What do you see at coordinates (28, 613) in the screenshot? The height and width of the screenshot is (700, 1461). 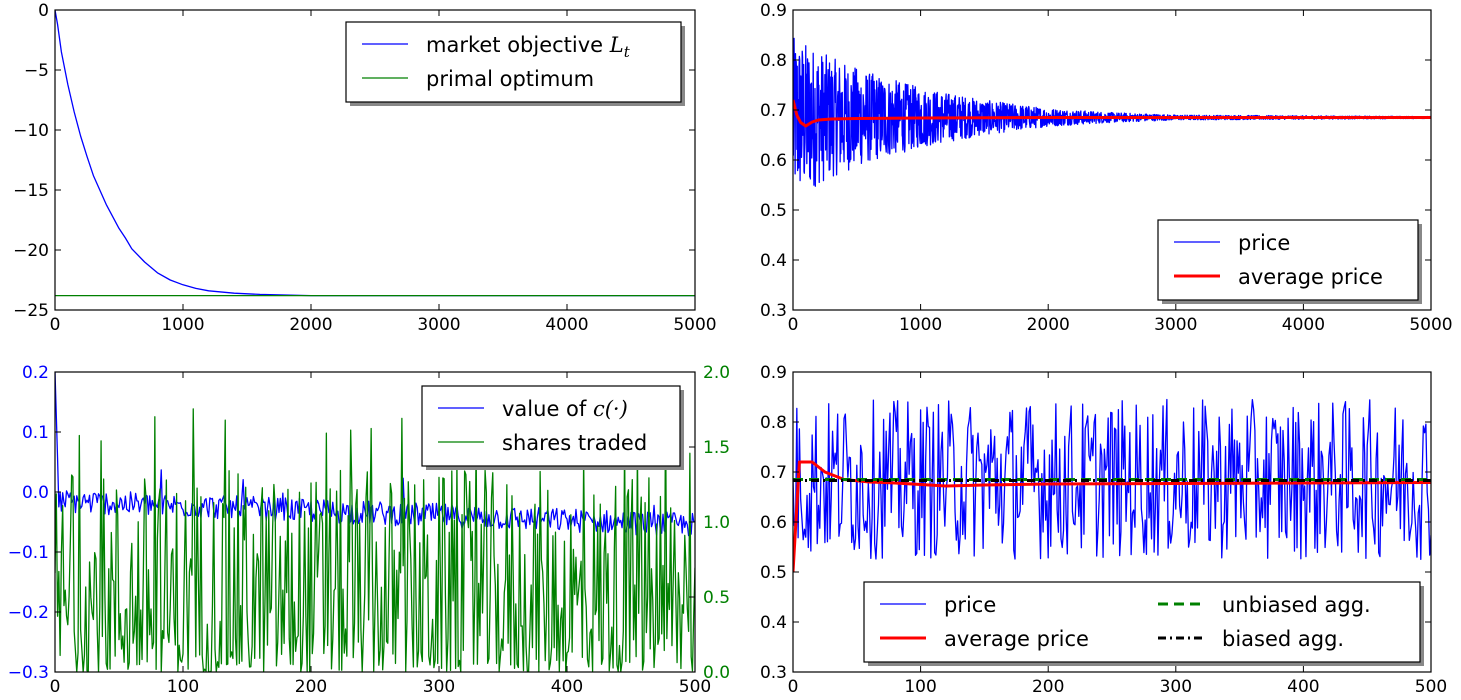 I see `y-tick-label: −0.2` at bounding box center [28, 613].